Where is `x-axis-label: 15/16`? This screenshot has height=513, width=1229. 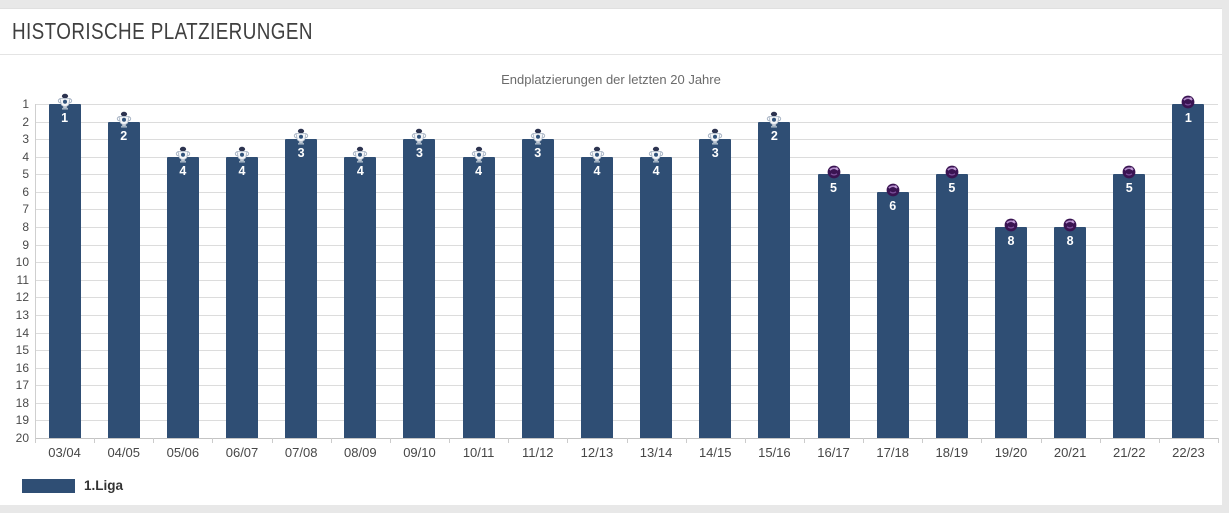 x-axis-label: 15/16 is located at coordinates (774, 452).